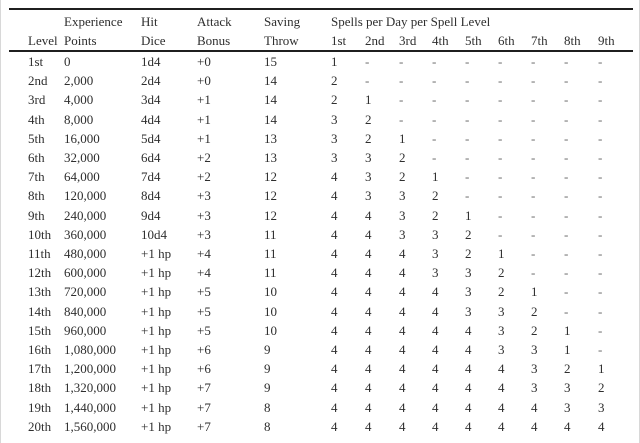  What do you see at coordinates (270, 119) in the screenshot?
I see `saving-throw-cell: 14` at bounding box center [270, 119].